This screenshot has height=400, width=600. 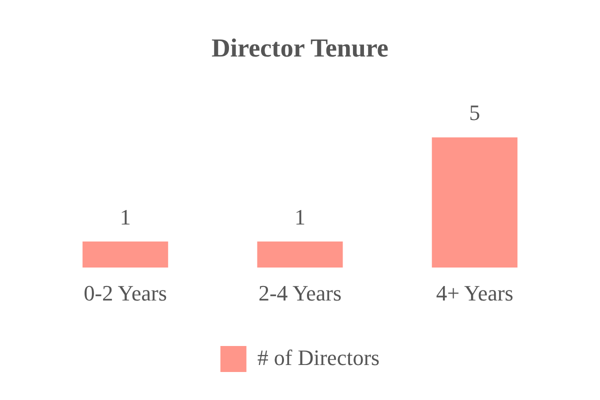 I want to click on x-tick-label: 0-2 Years, so click(x=125, y=293).